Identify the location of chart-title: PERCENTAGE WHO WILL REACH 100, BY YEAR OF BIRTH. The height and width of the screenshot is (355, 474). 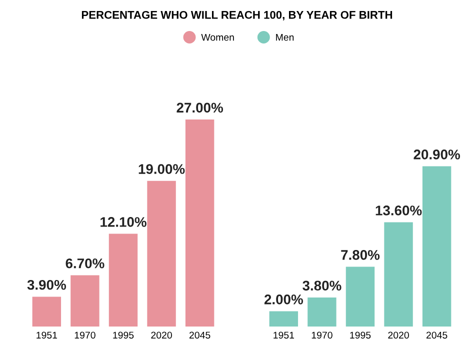
(237, 15).